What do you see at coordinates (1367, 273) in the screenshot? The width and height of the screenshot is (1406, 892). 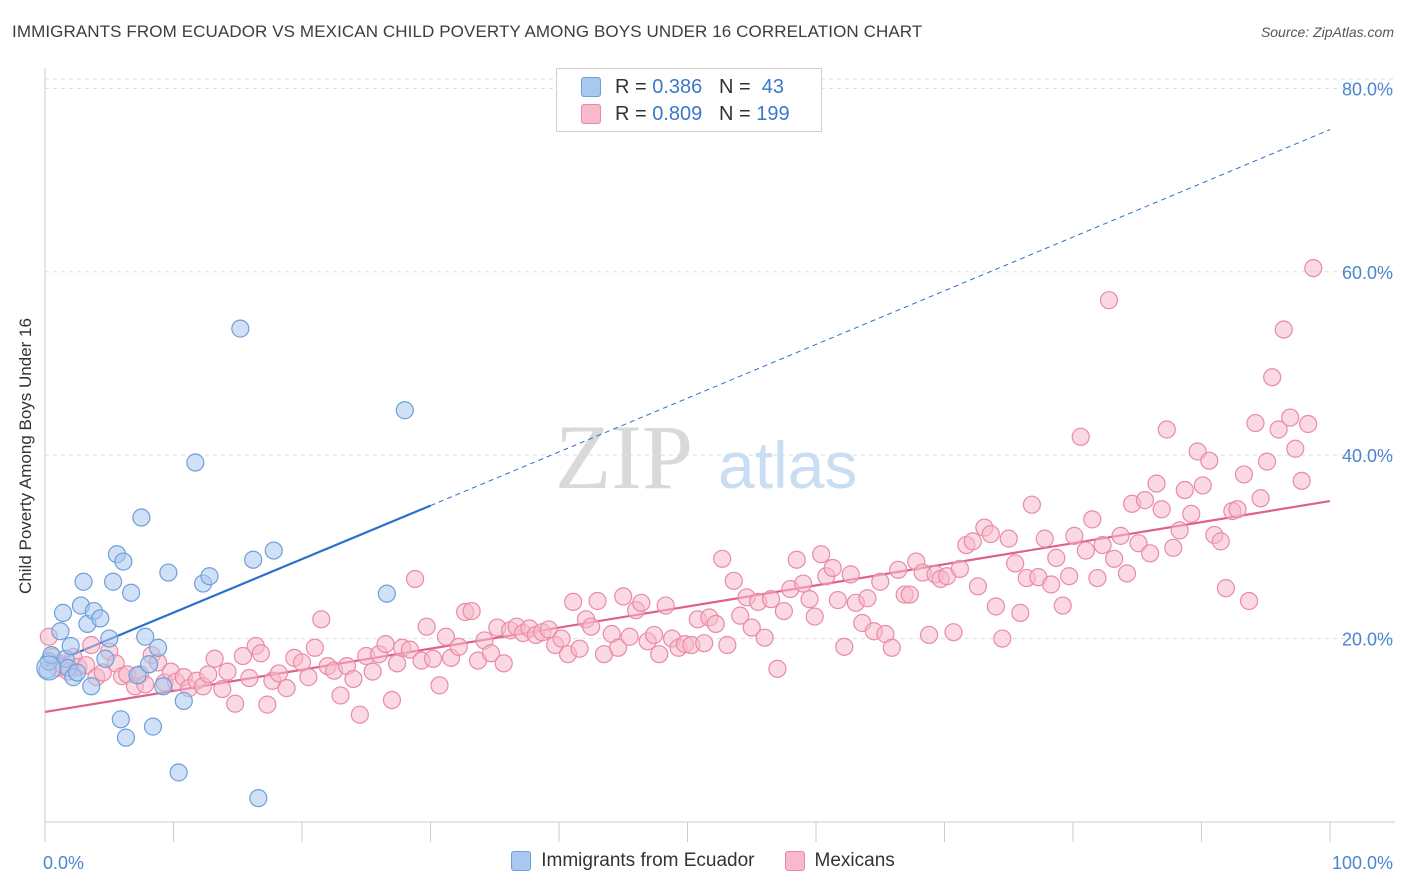 I see `y-tick-label: 60.0%` at bounding box center [1367, 273].